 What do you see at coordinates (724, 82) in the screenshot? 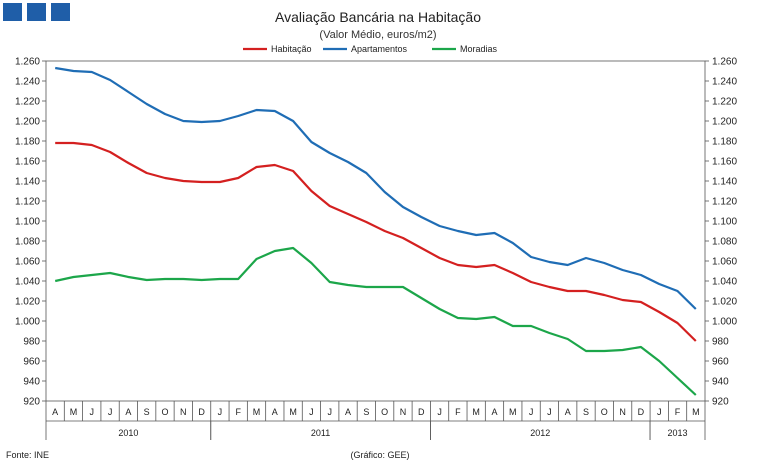
I see `y-tick-label-right: 1.240` at bounding box center [724, 82].